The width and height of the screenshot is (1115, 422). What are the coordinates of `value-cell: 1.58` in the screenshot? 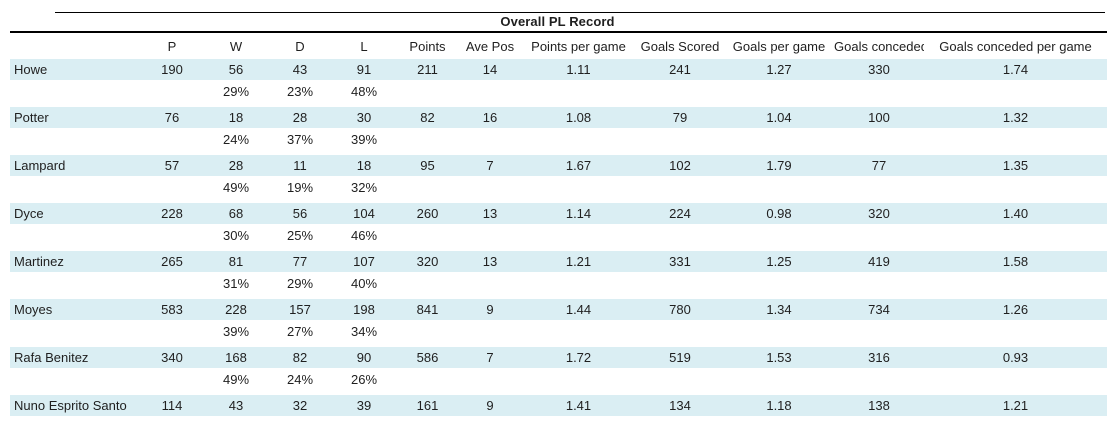 It's located at (1015, 261).